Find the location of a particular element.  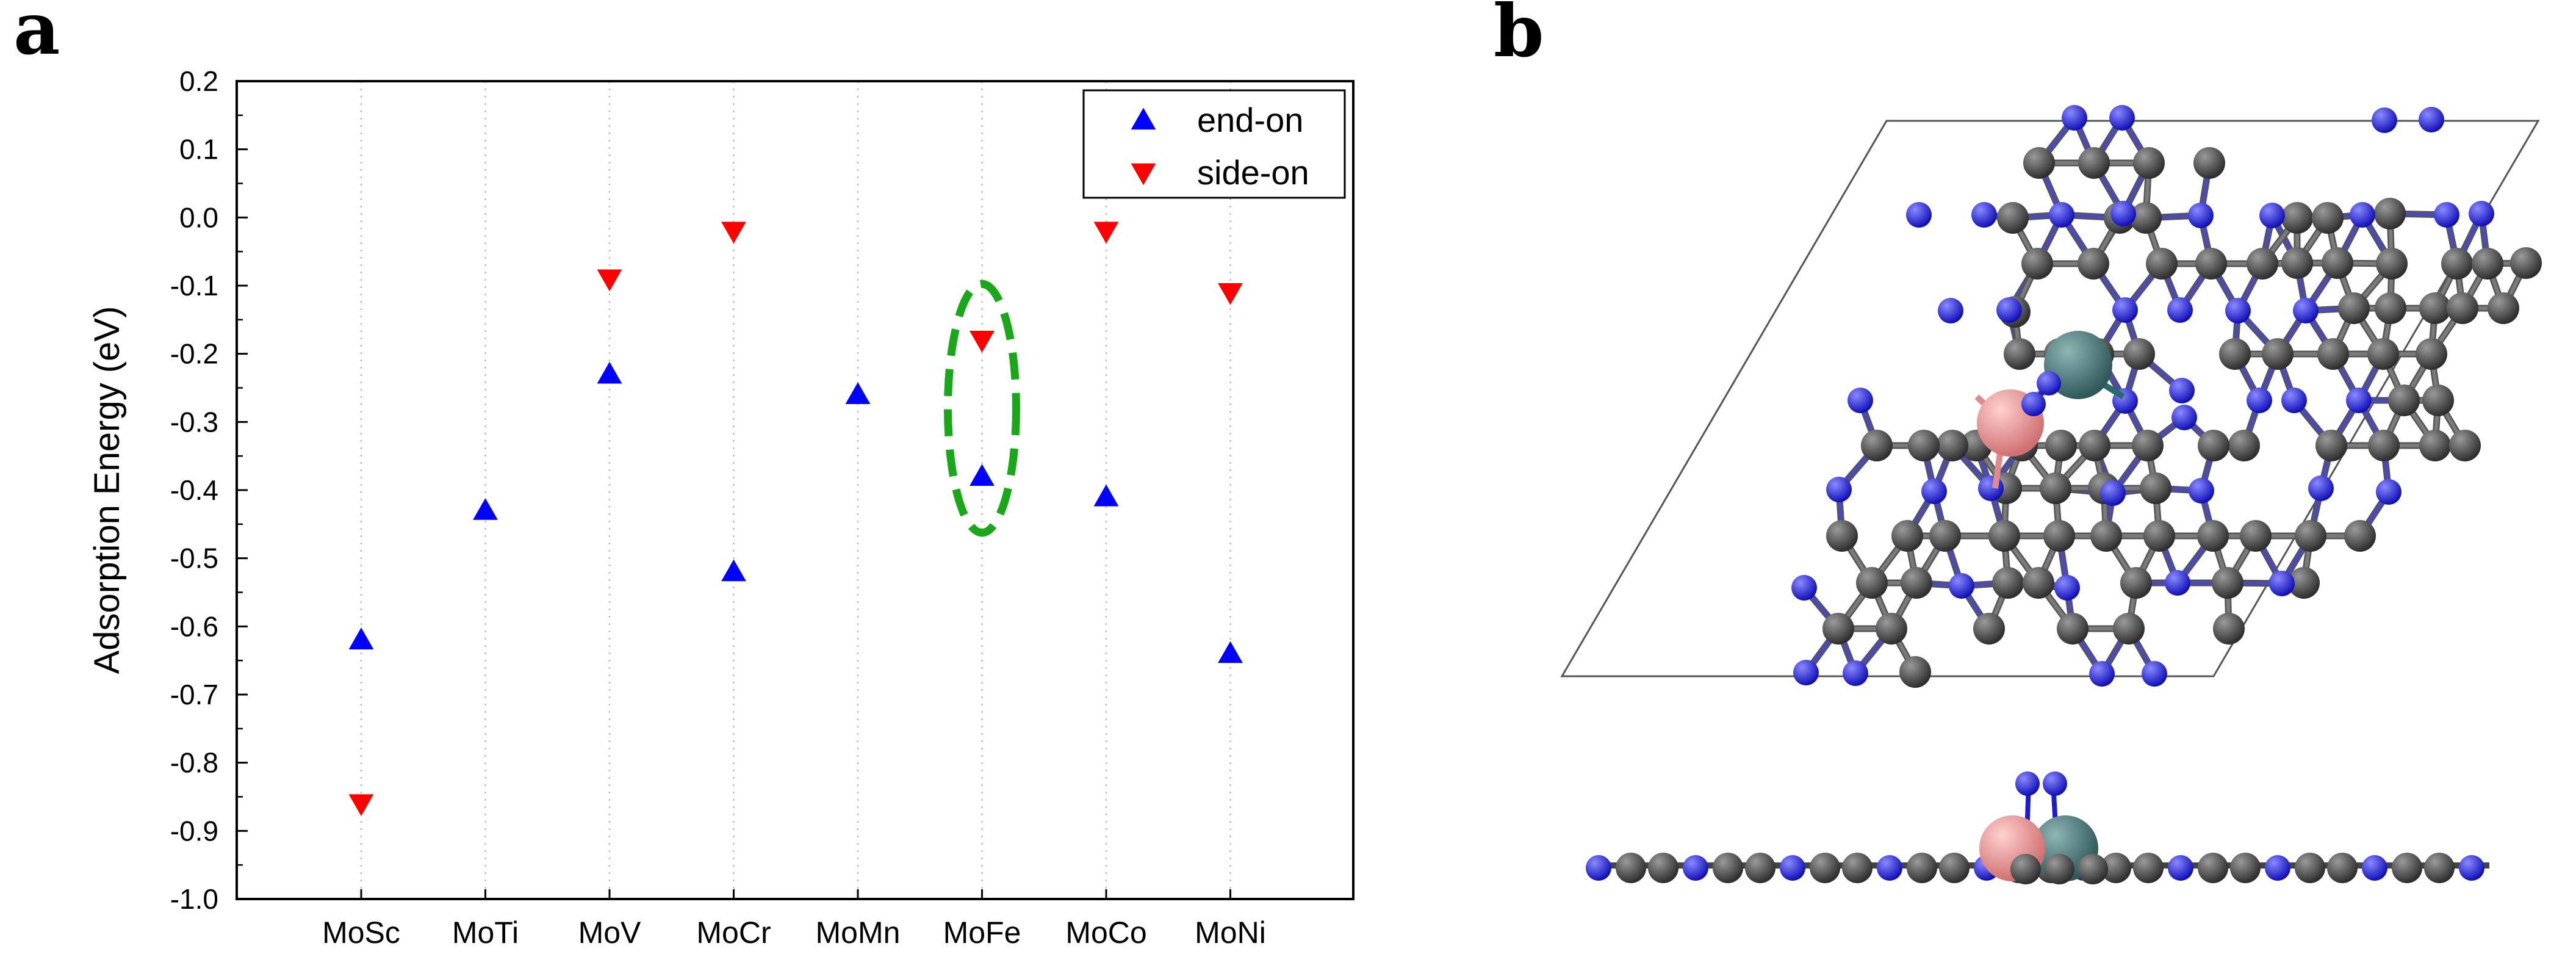

end-on-point-MoMn is located at coordinates (858, 393).